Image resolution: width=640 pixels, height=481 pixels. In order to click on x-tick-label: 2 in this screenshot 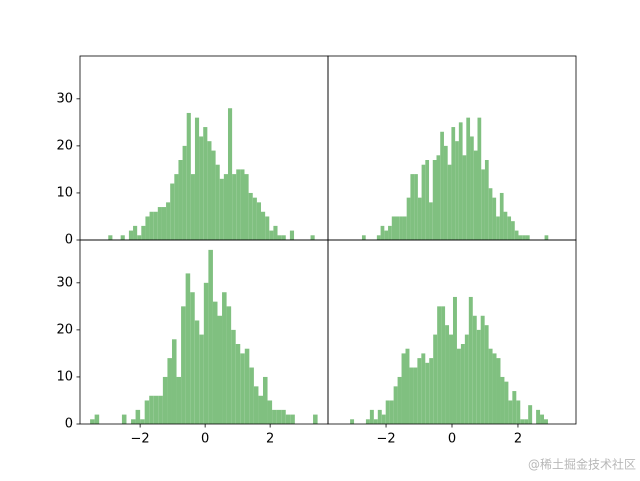, I will do `click(518, 439)`.